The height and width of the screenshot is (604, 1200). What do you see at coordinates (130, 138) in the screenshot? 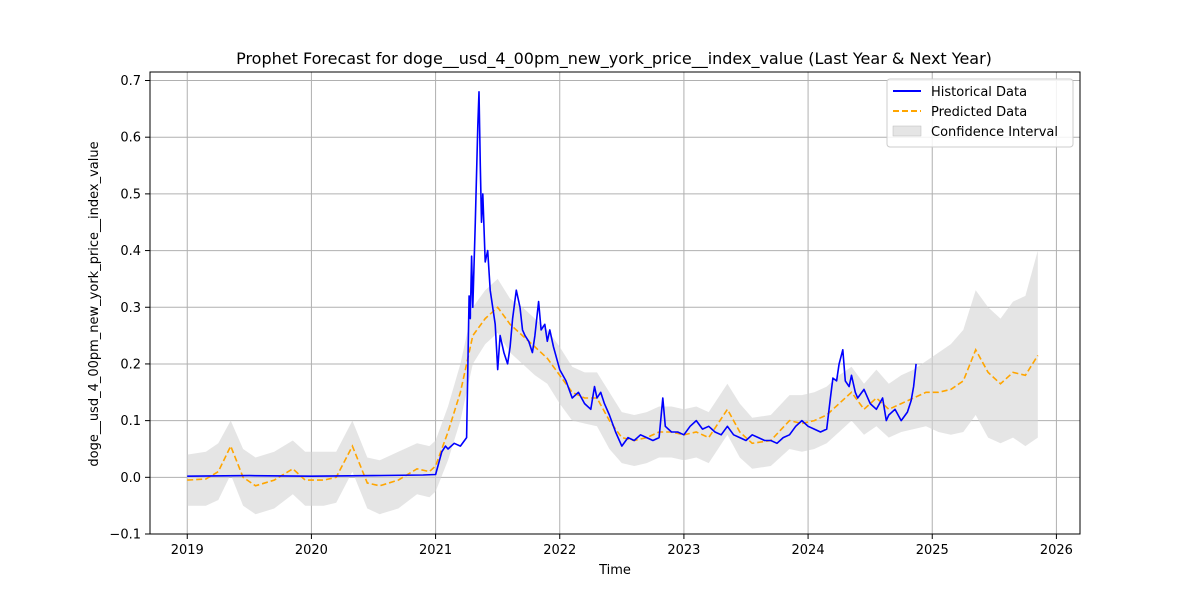
I see `y-tick-label: 0.6` at bounding box center [130, 138].